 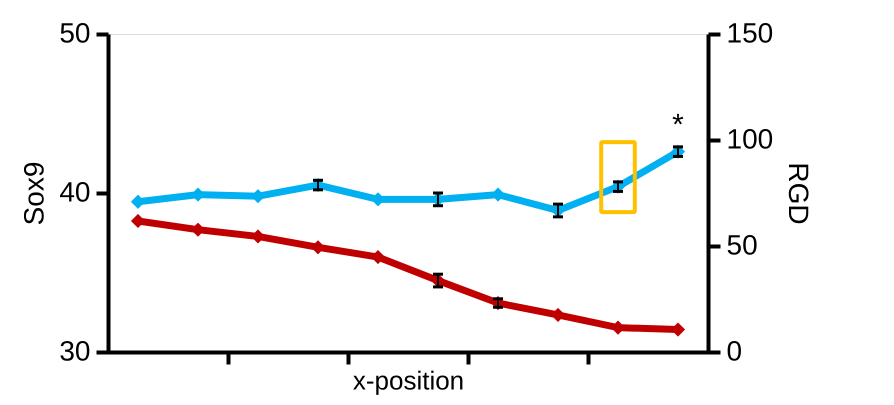 I want to click on y2-tick-label: 0, so click(x=734, y=351).